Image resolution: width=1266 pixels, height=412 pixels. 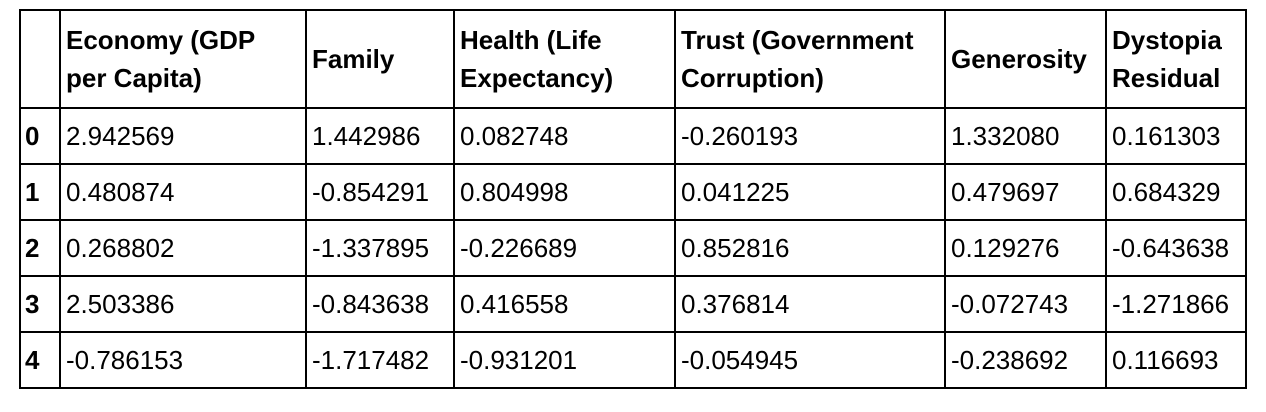 I want to click on table-cell: -0.072743, so click(x=1025, y=304).